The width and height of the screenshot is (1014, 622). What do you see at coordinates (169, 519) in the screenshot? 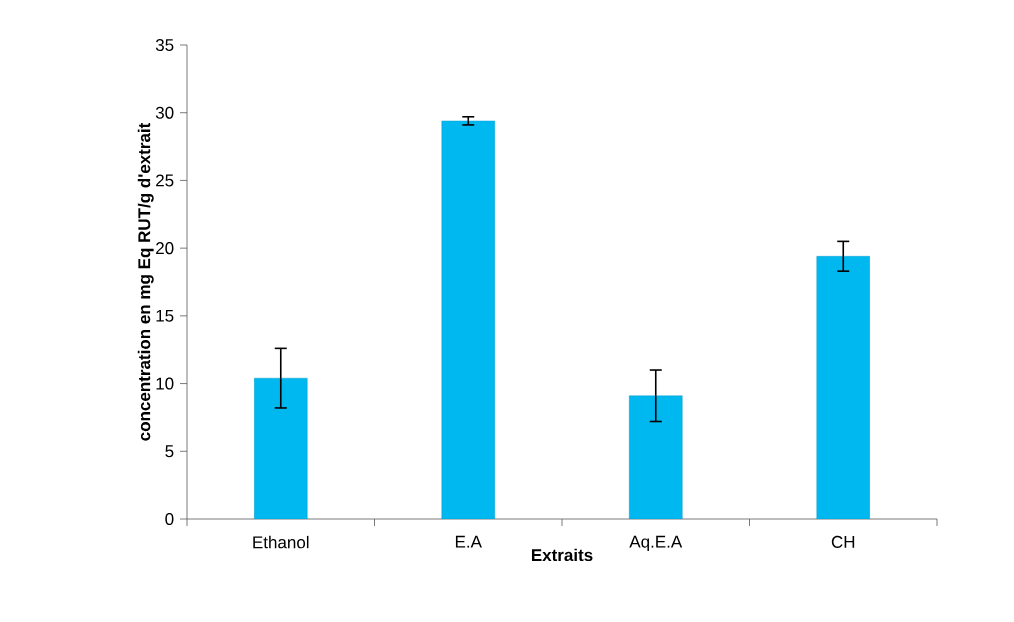
I see `y-tick-label: 0` at bounding box center [169, 519].